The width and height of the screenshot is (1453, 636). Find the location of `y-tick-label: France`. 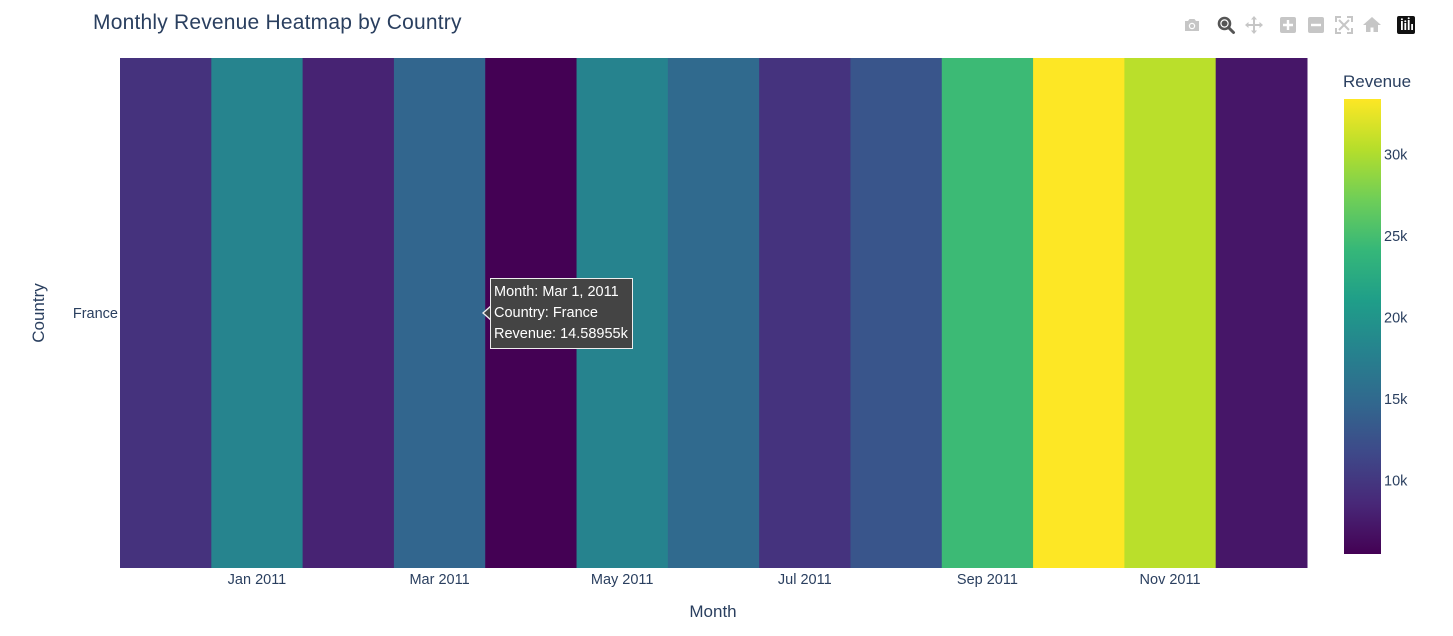

y-tick-label: France is located at coordinates (95, 314).